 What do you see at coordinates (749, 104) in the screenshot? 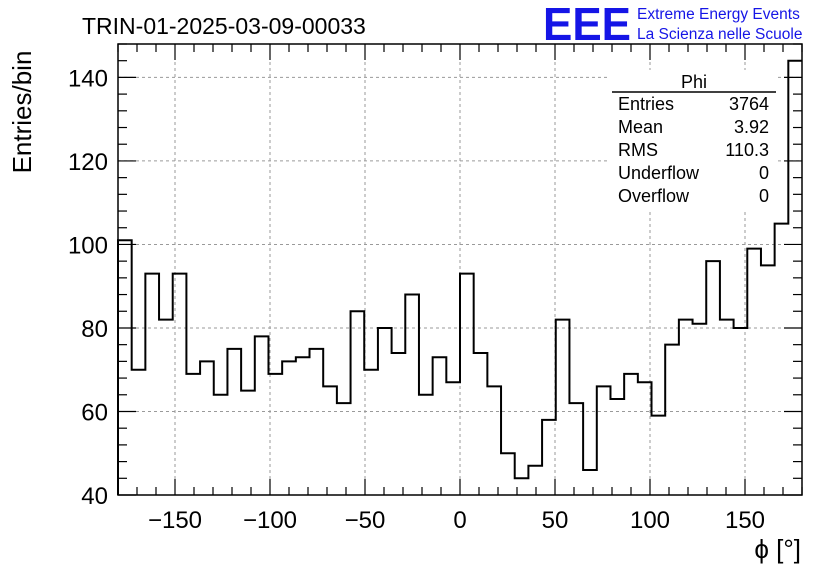
I see `stats-value-entries: 3764` at bounding box center [749, 104].